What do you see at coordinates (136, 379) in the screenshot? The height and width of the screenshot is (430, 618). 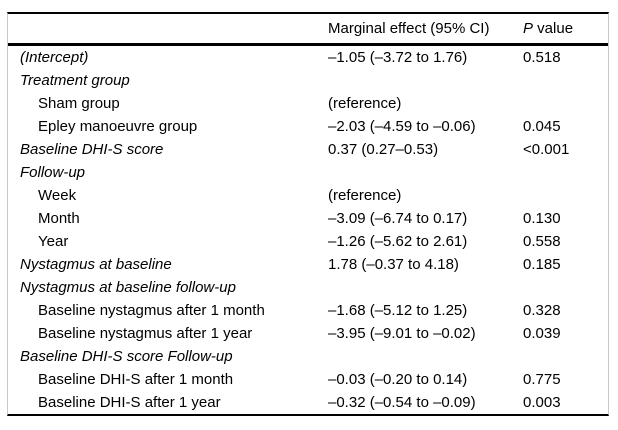 I see `row-label: Baseline DHI-S after 1 month` at bounding box center [136, 379].